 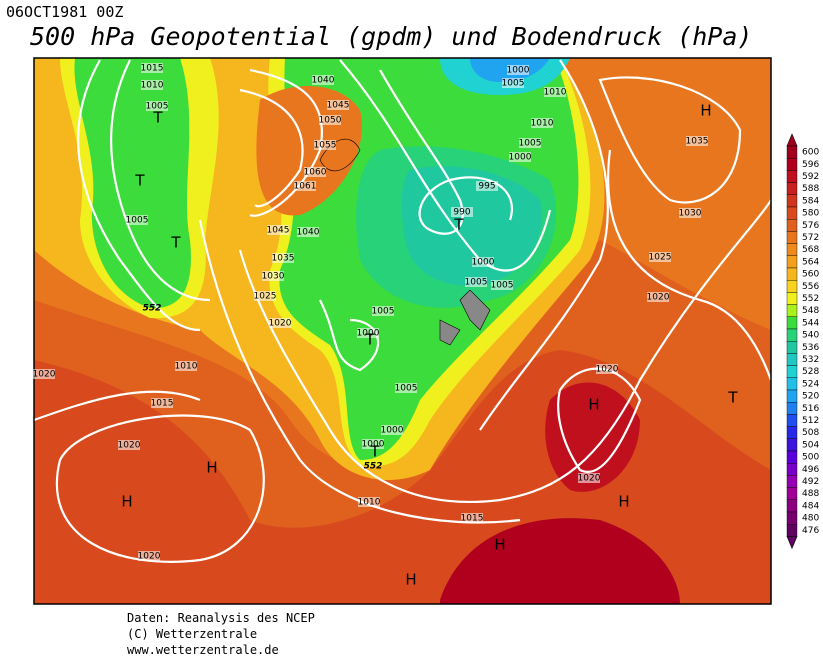 What do you see at coordinates (810, 250) in the screenshot?
I see `legend-label: 568` at bounding box center [810, 250].